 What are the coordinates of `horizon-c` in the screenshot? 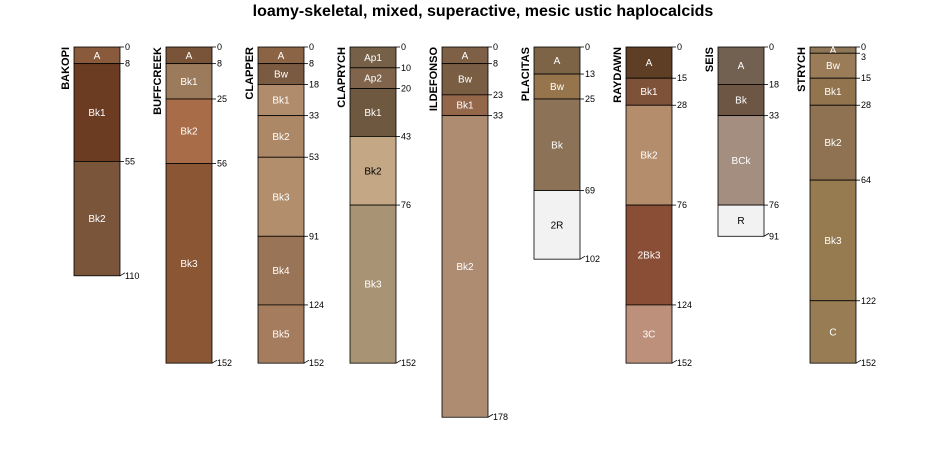 It's located at (833, 332).